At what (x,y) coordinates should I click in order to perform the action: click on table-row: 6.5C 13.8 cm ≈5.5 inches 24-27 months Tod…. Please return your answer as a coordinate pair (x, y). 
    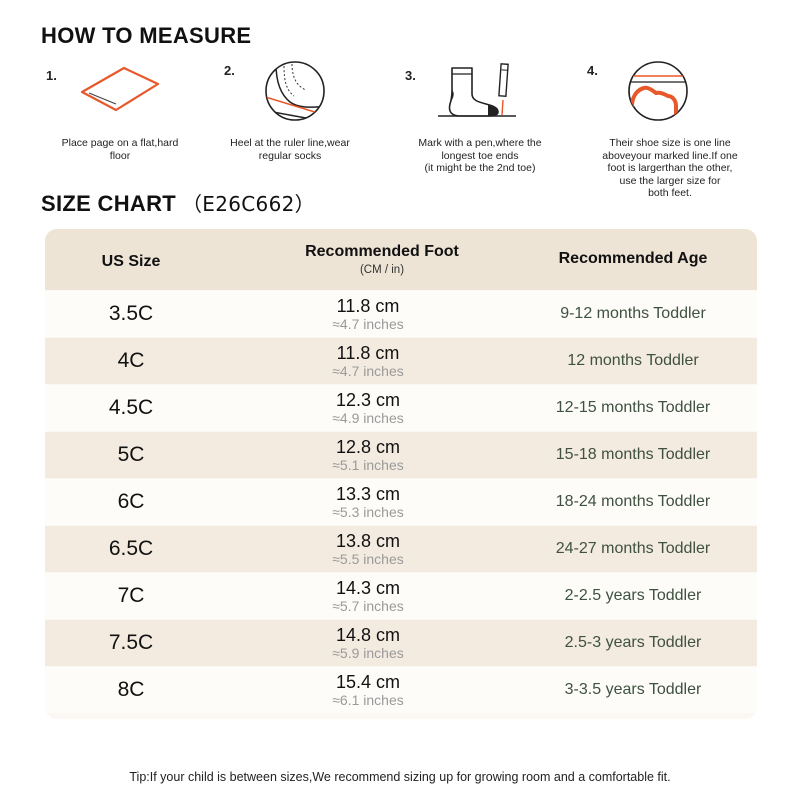
    Looking at the image, I should click on (401, 549).